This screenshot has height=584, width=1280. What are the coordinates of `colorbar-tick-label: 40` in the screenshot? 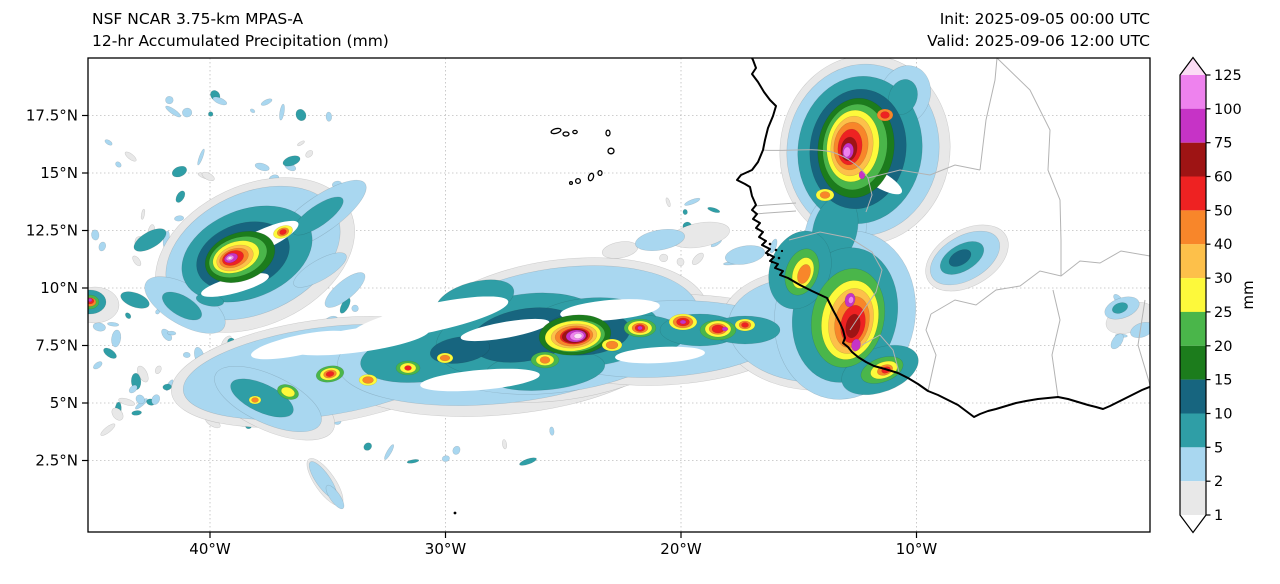 It's located at (1223, 245).